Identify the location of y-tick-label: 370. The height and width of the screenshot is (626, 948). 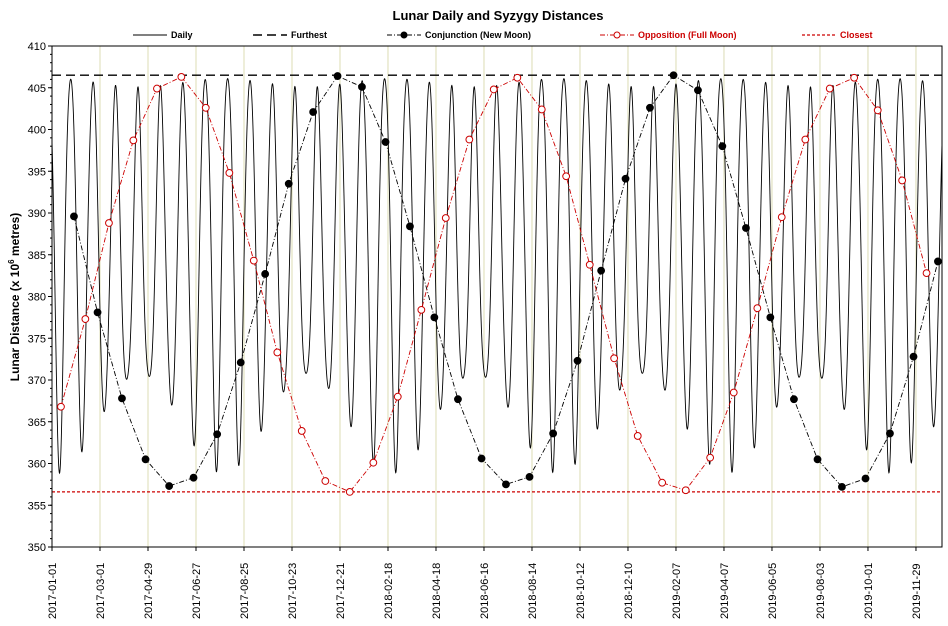
(37, 381).